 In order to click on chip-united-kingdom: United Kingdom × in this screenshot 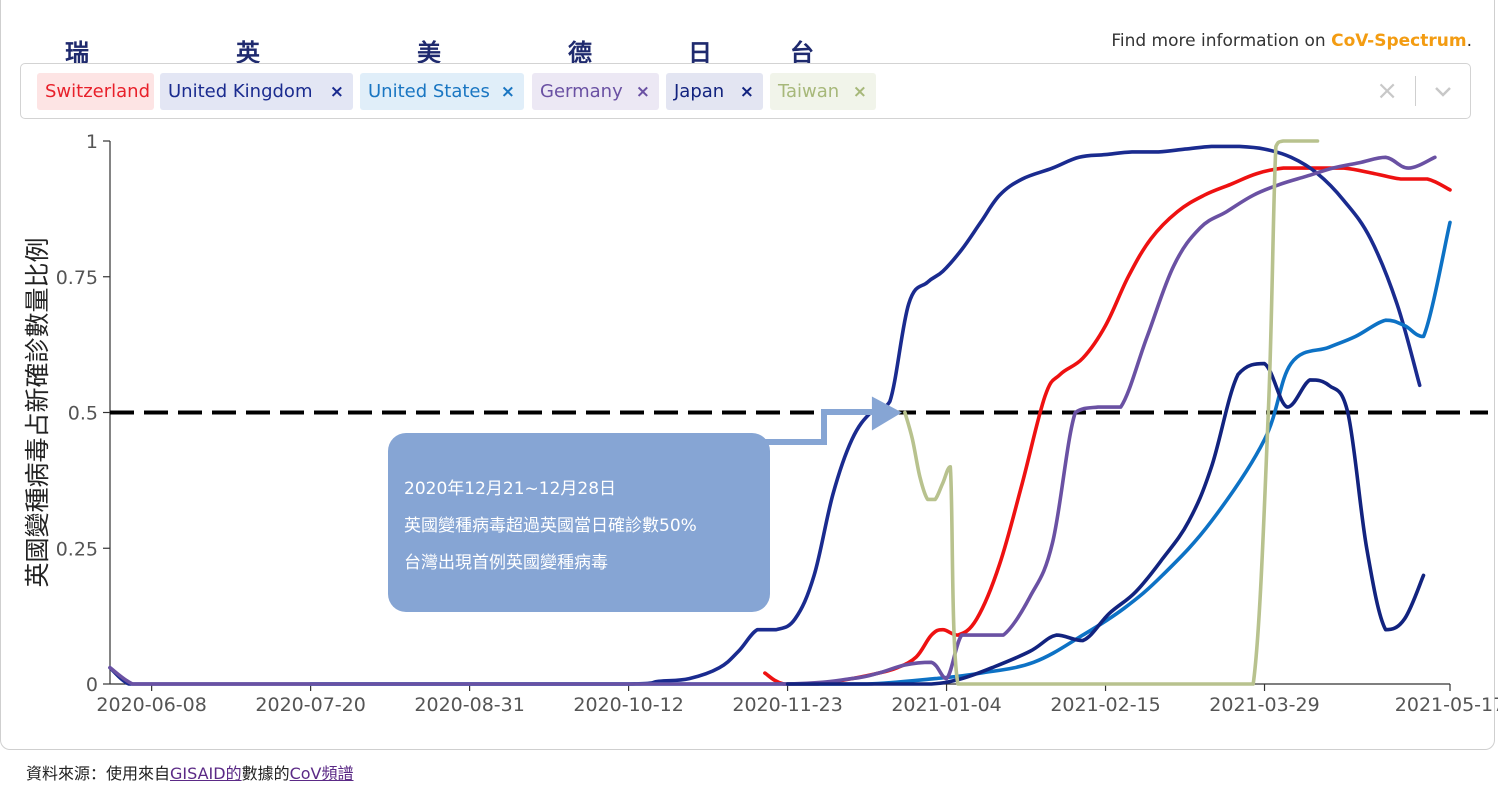, I will do `click(256, 91)`.